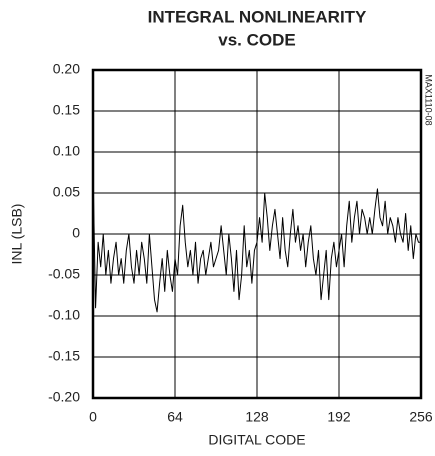  I want to click on x-tick-label: 64, so click(175, 417).